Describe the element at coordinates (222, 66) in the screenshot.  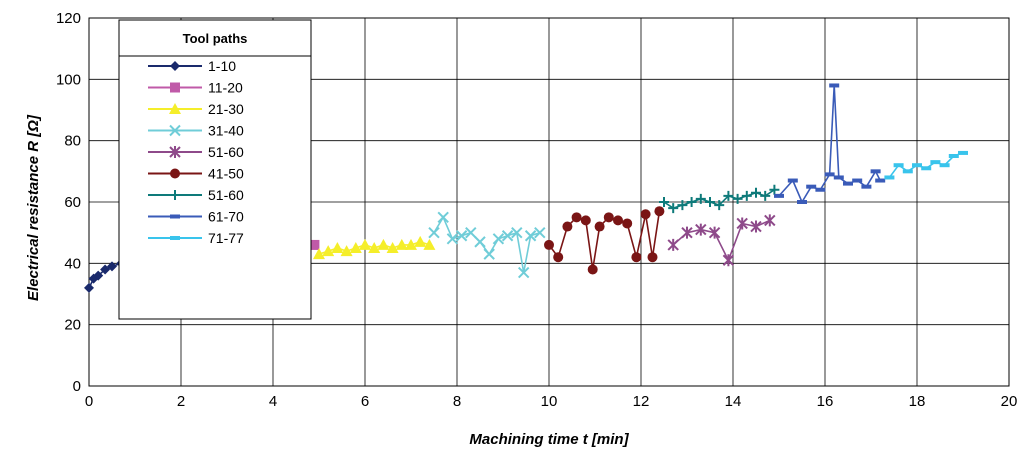
I see `legend-label: 1-10` at that location.